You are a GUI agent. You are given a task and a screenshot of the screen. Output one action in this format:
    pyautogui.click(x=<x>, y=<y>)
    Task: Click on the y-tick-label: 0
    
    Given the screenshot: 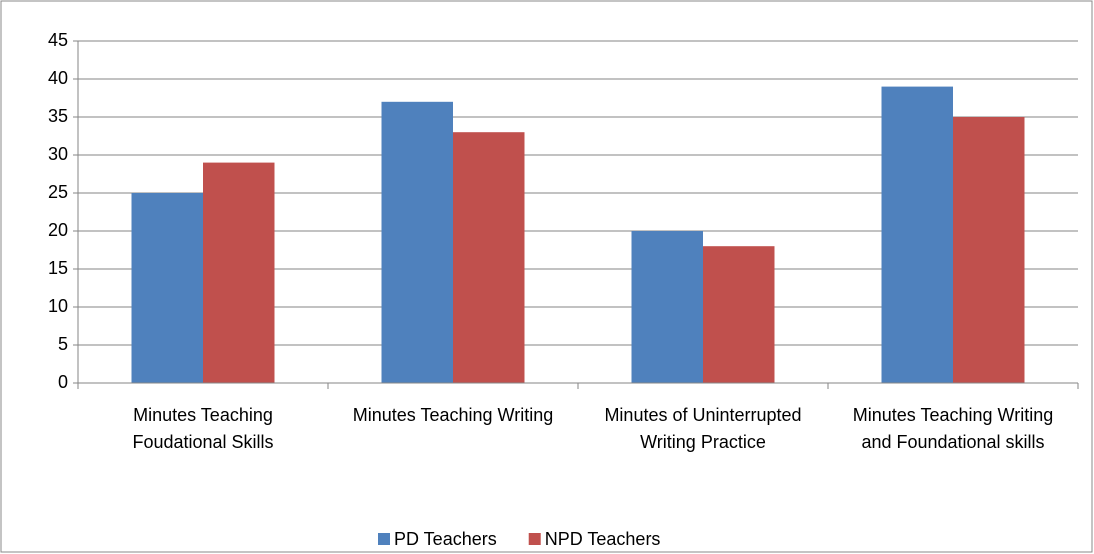 What is the action you would take?
    pyautogui.click(x=63, y=382)
    